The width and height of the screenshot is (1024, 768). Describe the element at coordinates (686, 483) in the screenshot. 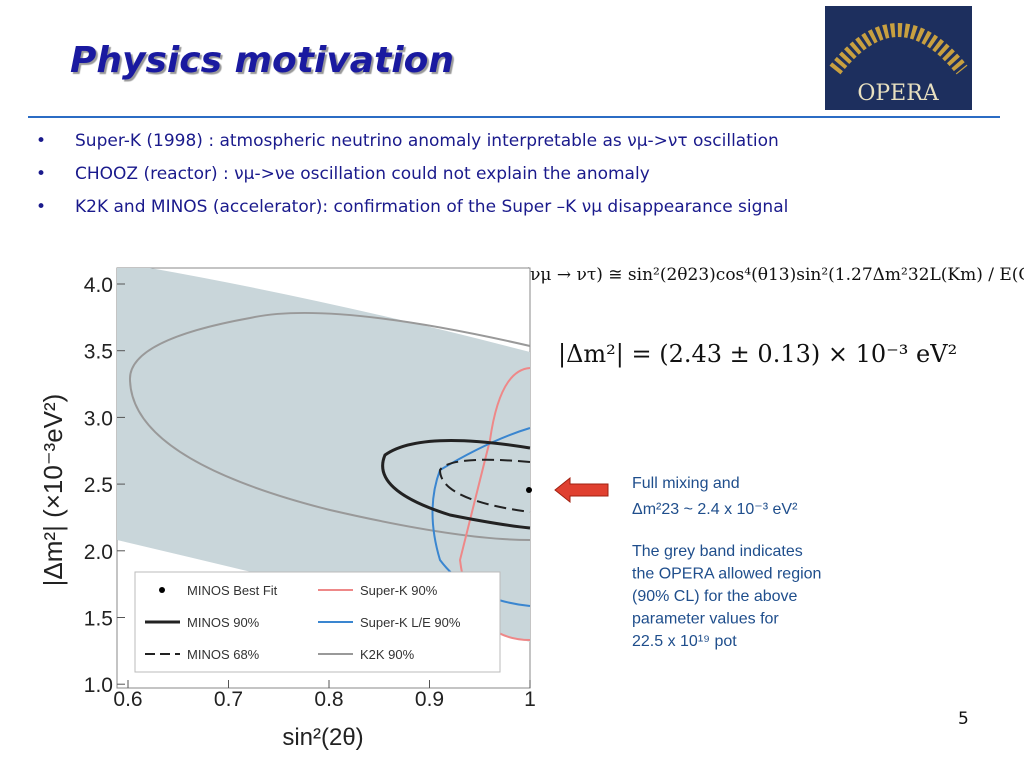

I see `annotation-heading: Full mixing and` at that location.